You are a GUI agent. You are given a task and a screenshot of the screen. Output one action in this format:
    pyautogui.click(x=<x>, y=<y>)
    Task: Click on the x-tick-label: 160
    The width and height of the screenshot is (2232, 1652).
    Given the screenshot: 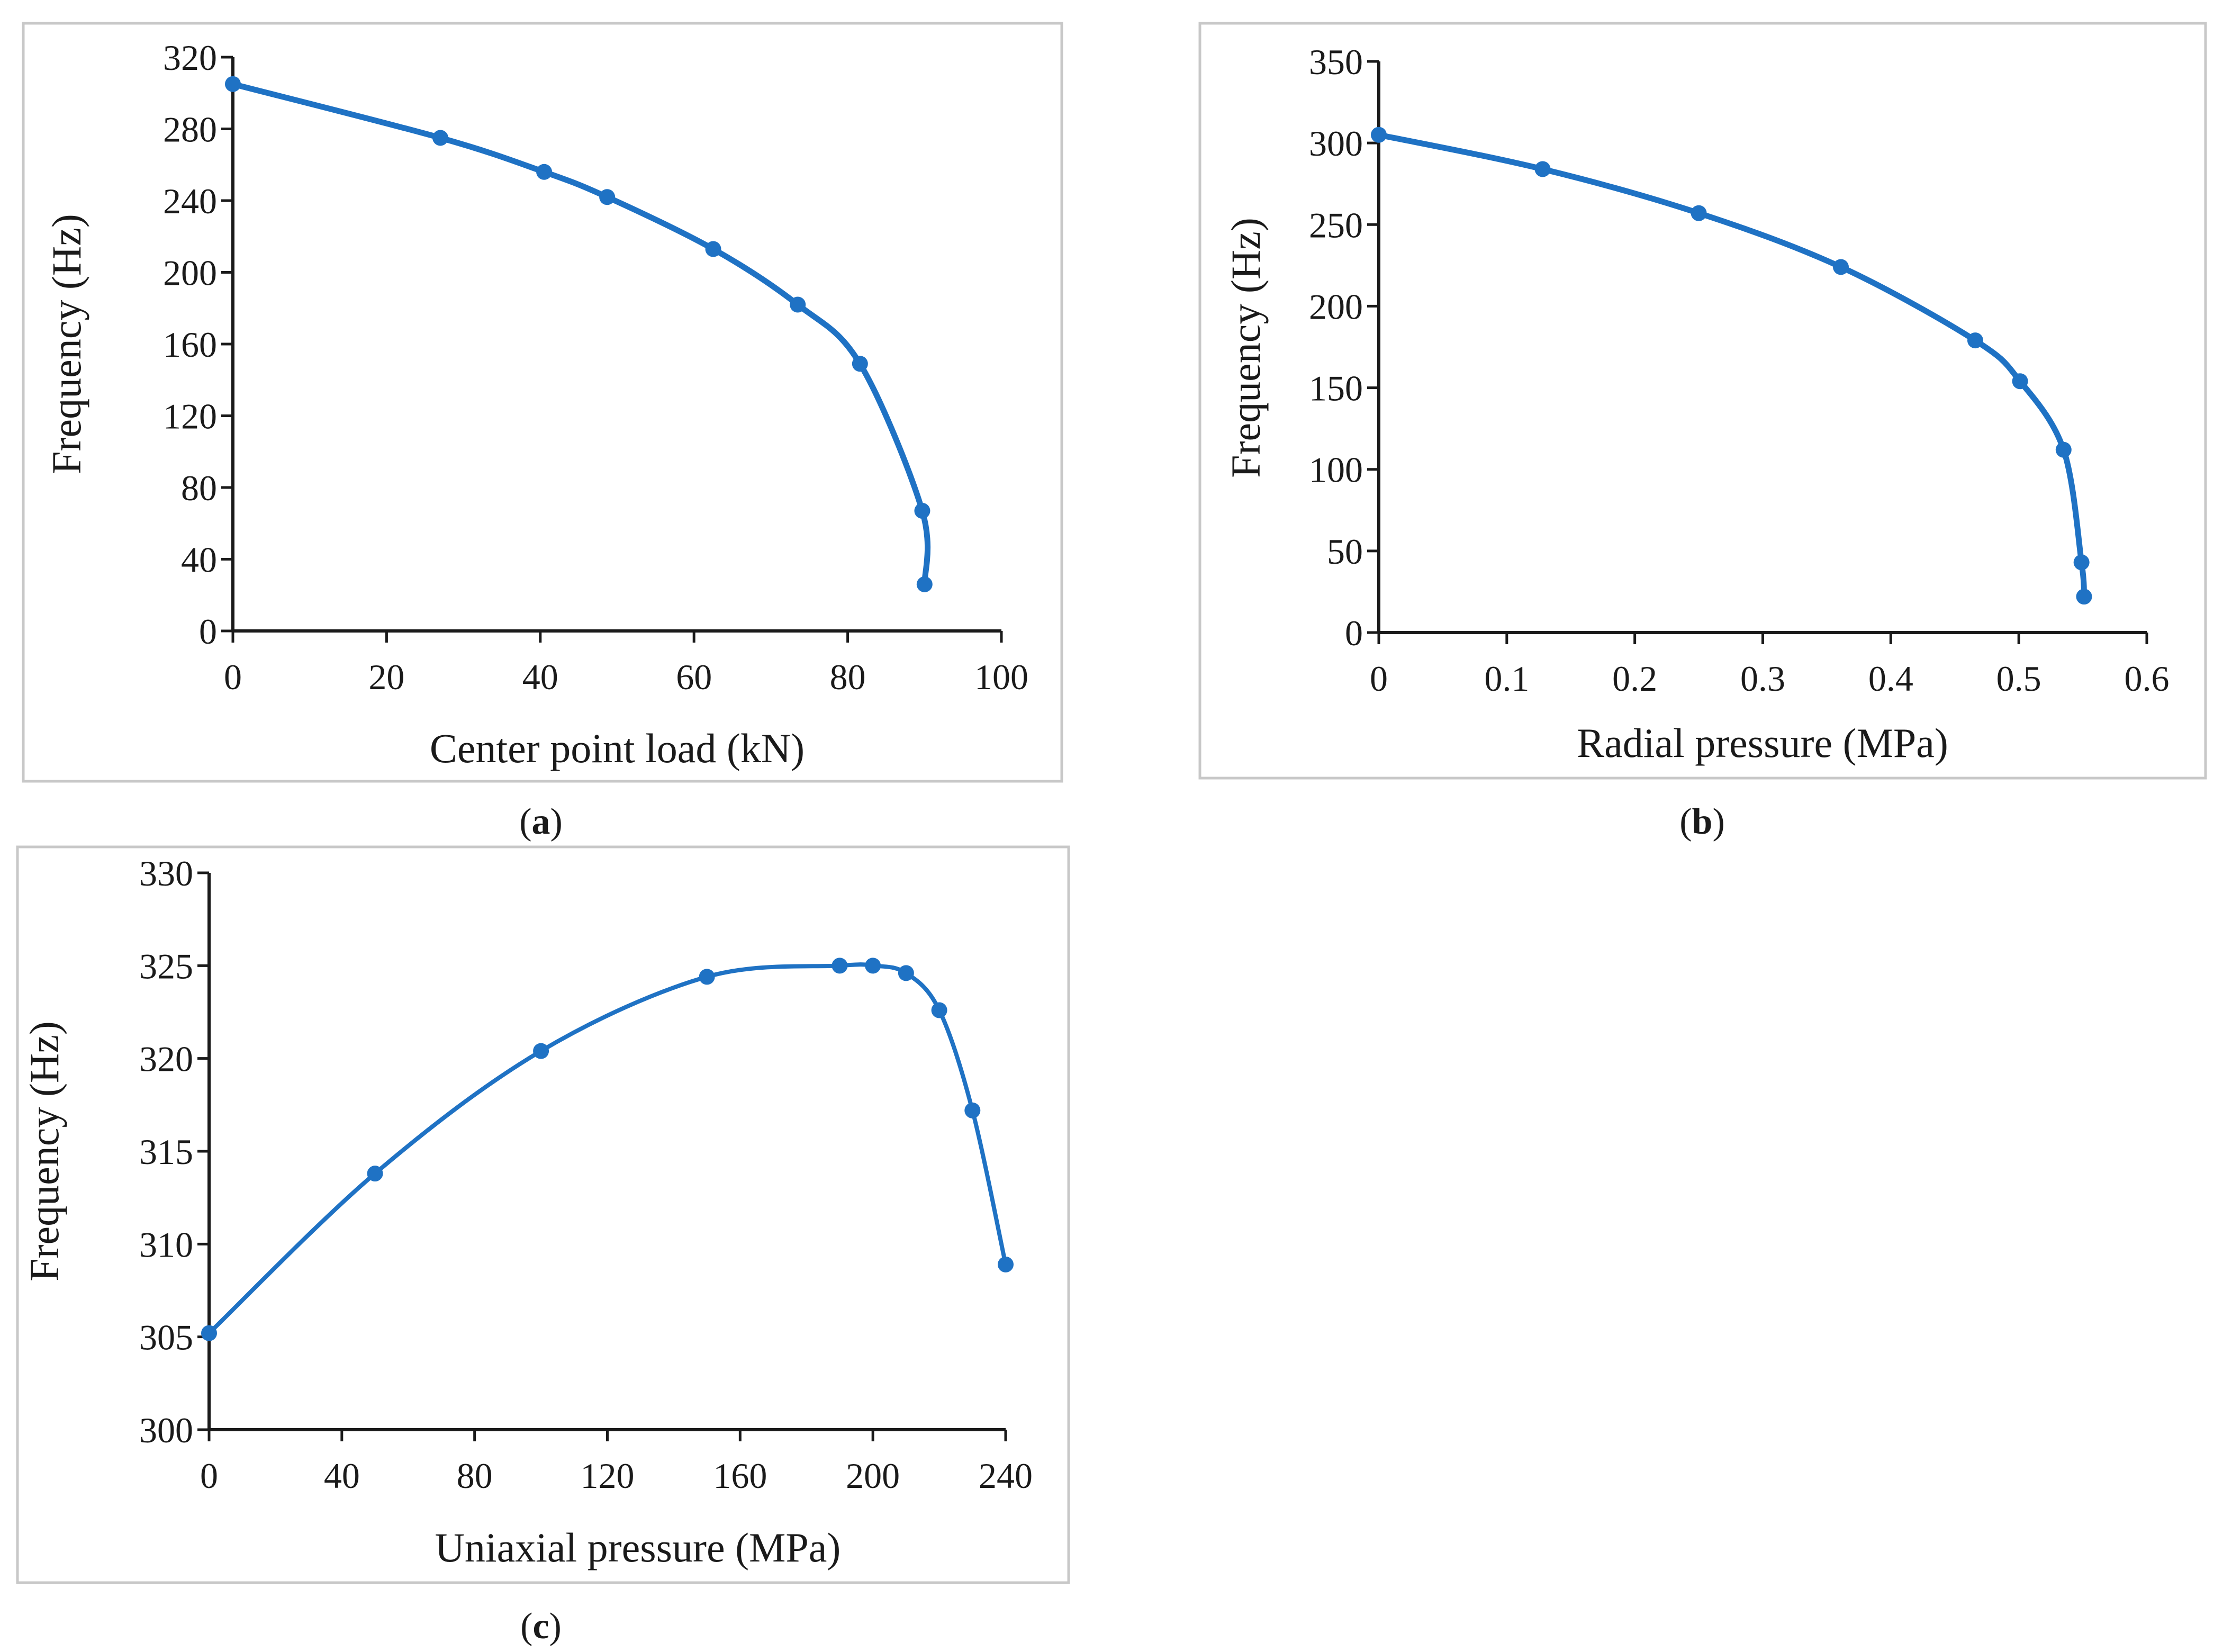 What is the action you would take?
    pyautogui.click(x=740, y=1476)
    